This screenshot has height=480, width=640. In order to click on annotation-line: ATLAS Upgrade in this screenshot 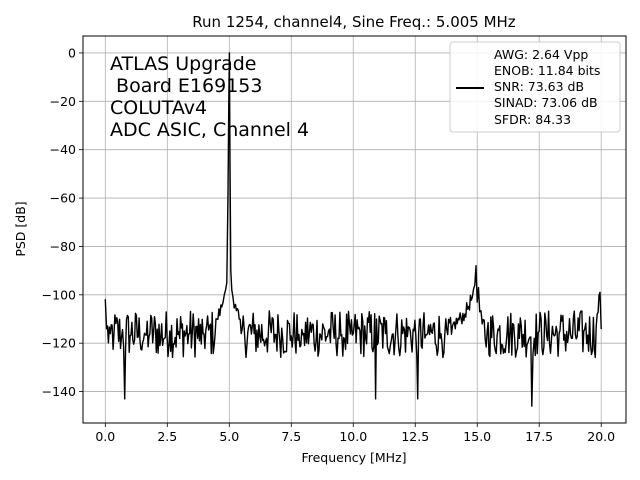, I will do `click(183, 64)`.